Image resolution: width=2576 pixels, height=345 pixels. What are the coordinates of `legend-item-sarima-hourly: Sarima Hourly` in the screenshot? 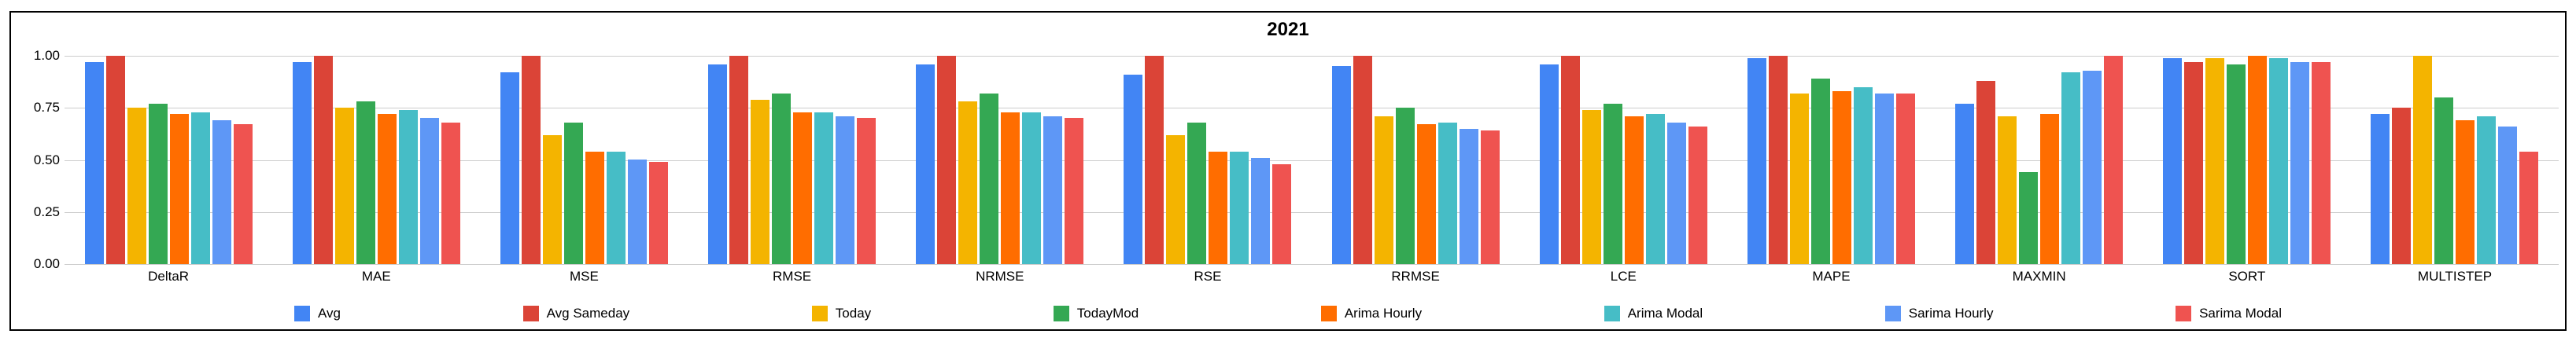 It's located at (1939, 313).